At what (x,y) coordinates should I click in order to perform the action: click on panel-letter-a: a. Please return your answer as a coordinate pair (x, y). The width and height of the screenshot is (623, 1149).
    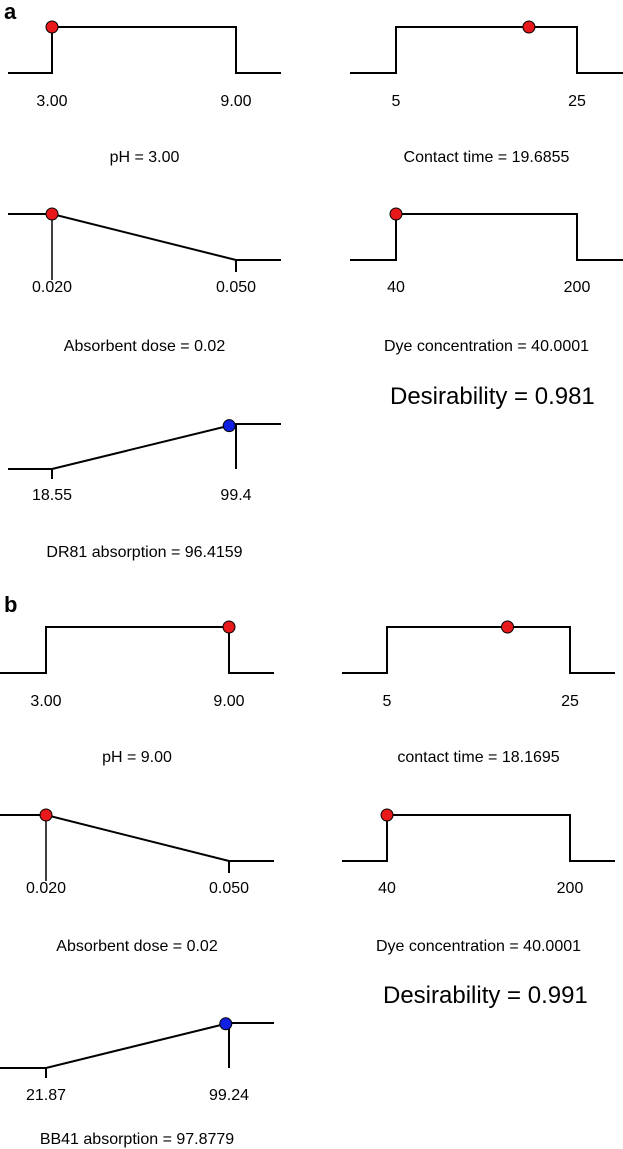
    Looking at the image, I should click on (10, 12).